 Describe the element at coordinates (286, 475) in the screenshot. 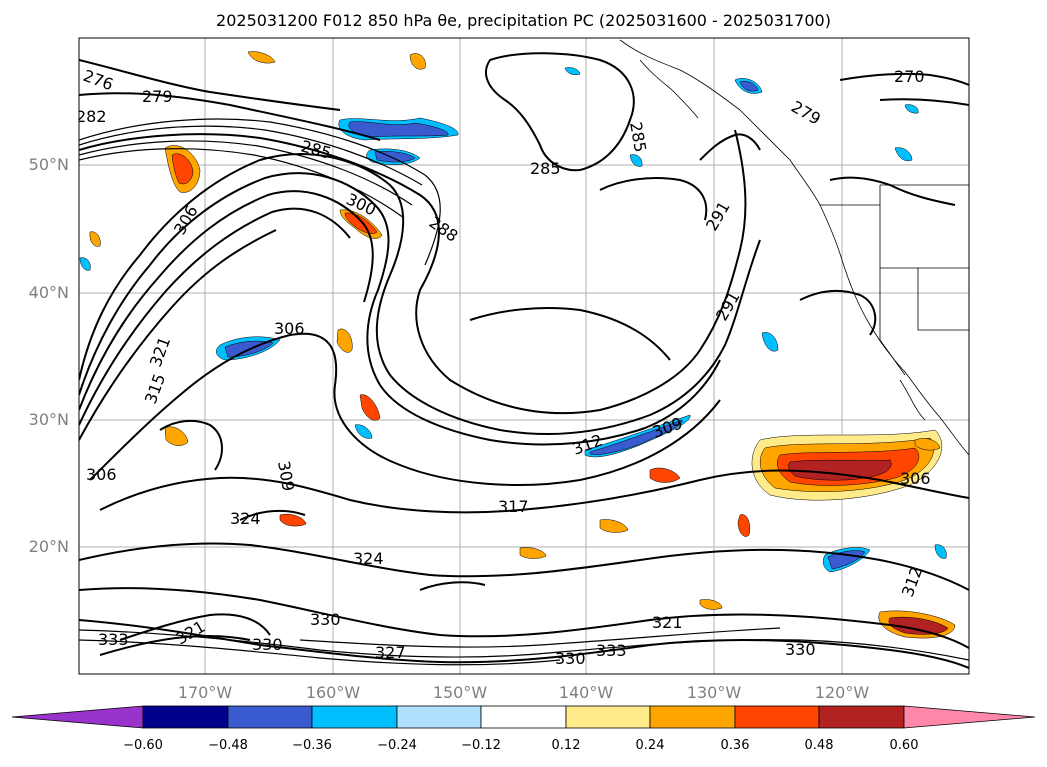

I see `contour-label: 309` at that location.